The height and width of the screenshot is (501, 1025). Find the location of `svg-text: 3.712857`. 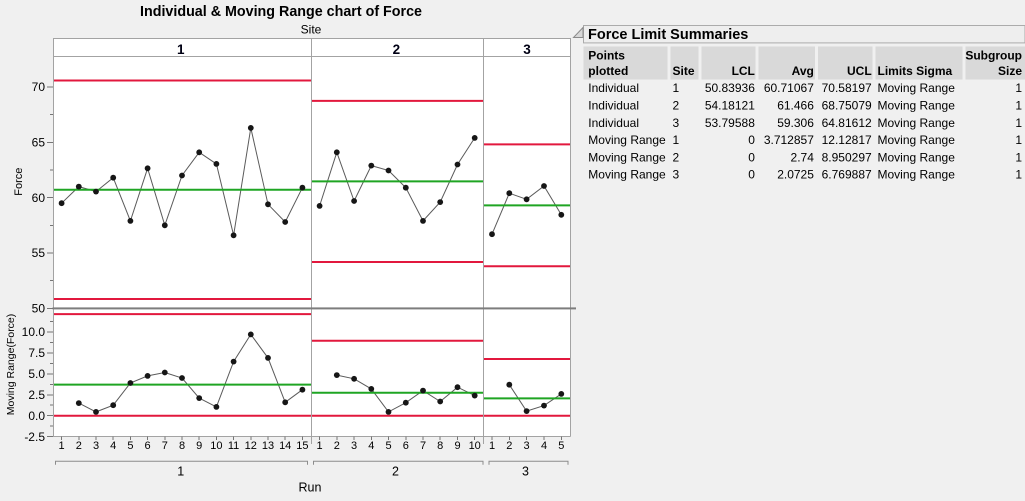

svg-text: 3.712857 is located at coordinates (789, 140).